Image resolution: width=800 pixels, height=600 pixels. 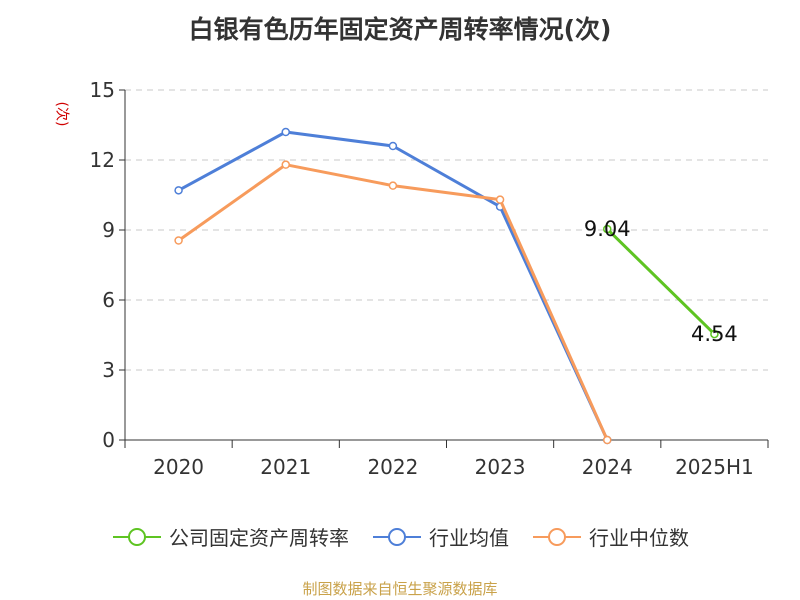 I want to click on legend-marker-industry-median-icon, so click(x=557, y=536).